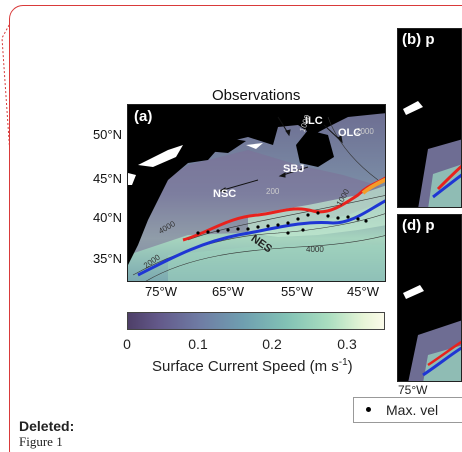 The height and width of the screenshot is (452, 462). Describe the element at coordinates (276, 262) in the screenshot. I see `high-speed-region-south` at that location.